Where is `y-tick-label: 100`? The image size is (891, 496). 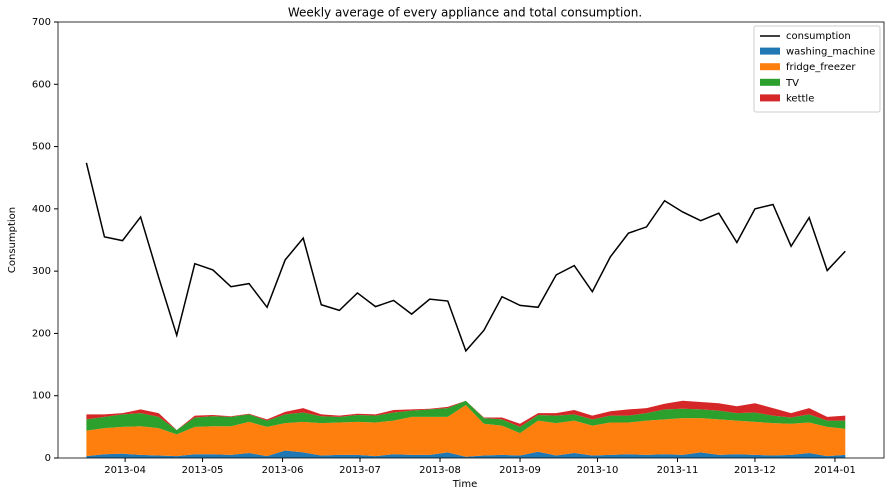
y-tick-label: 100 is located at coordinates (41, 396).